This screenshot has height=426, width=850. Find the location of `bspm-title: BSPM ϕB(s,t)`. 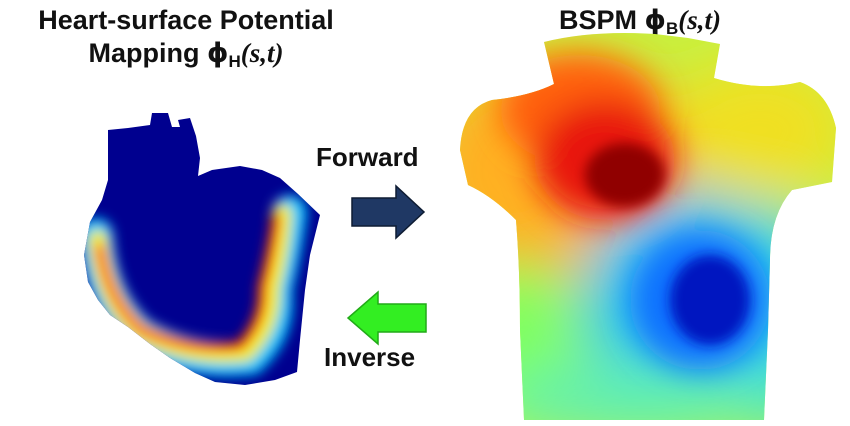

bspm-title: BSPM ϕB(s,t) is located at coordinates (640, 24).